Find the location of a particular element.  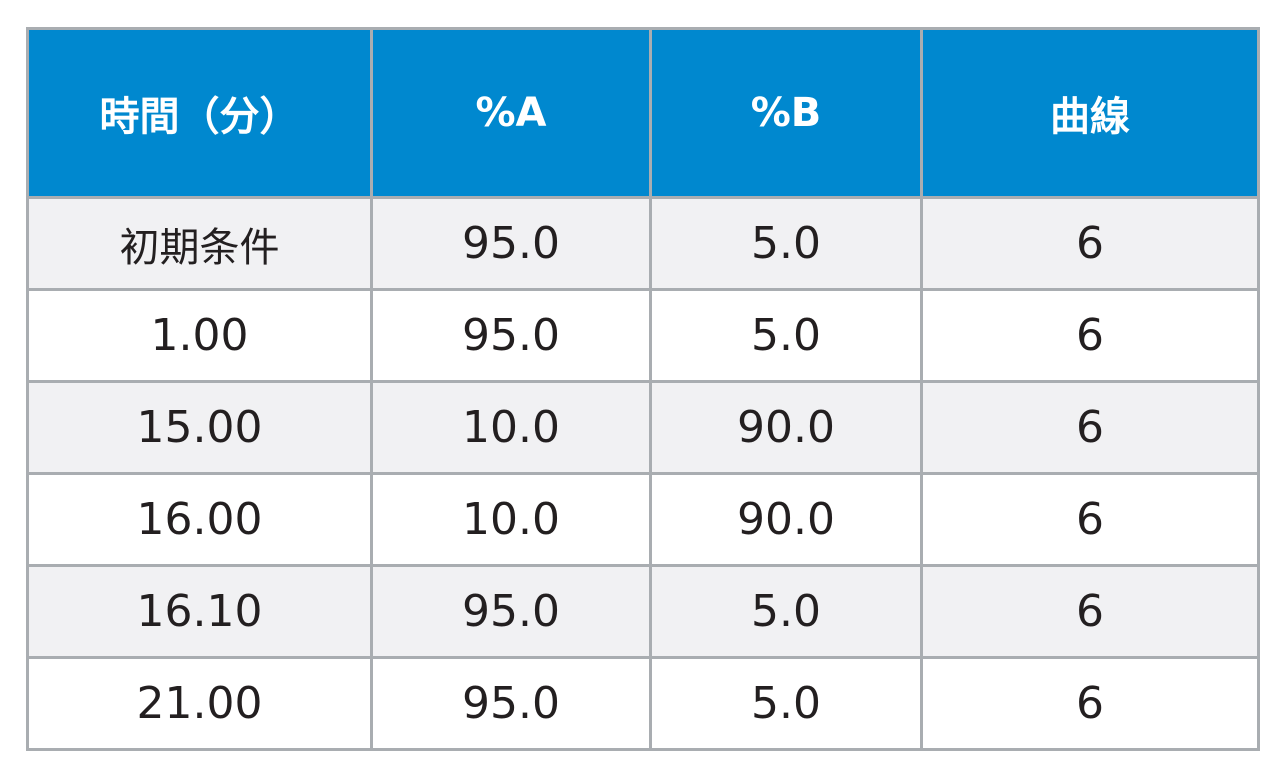

table-row: 初期条件 95.0 5.0 6 is located at coordinates (643, 243).